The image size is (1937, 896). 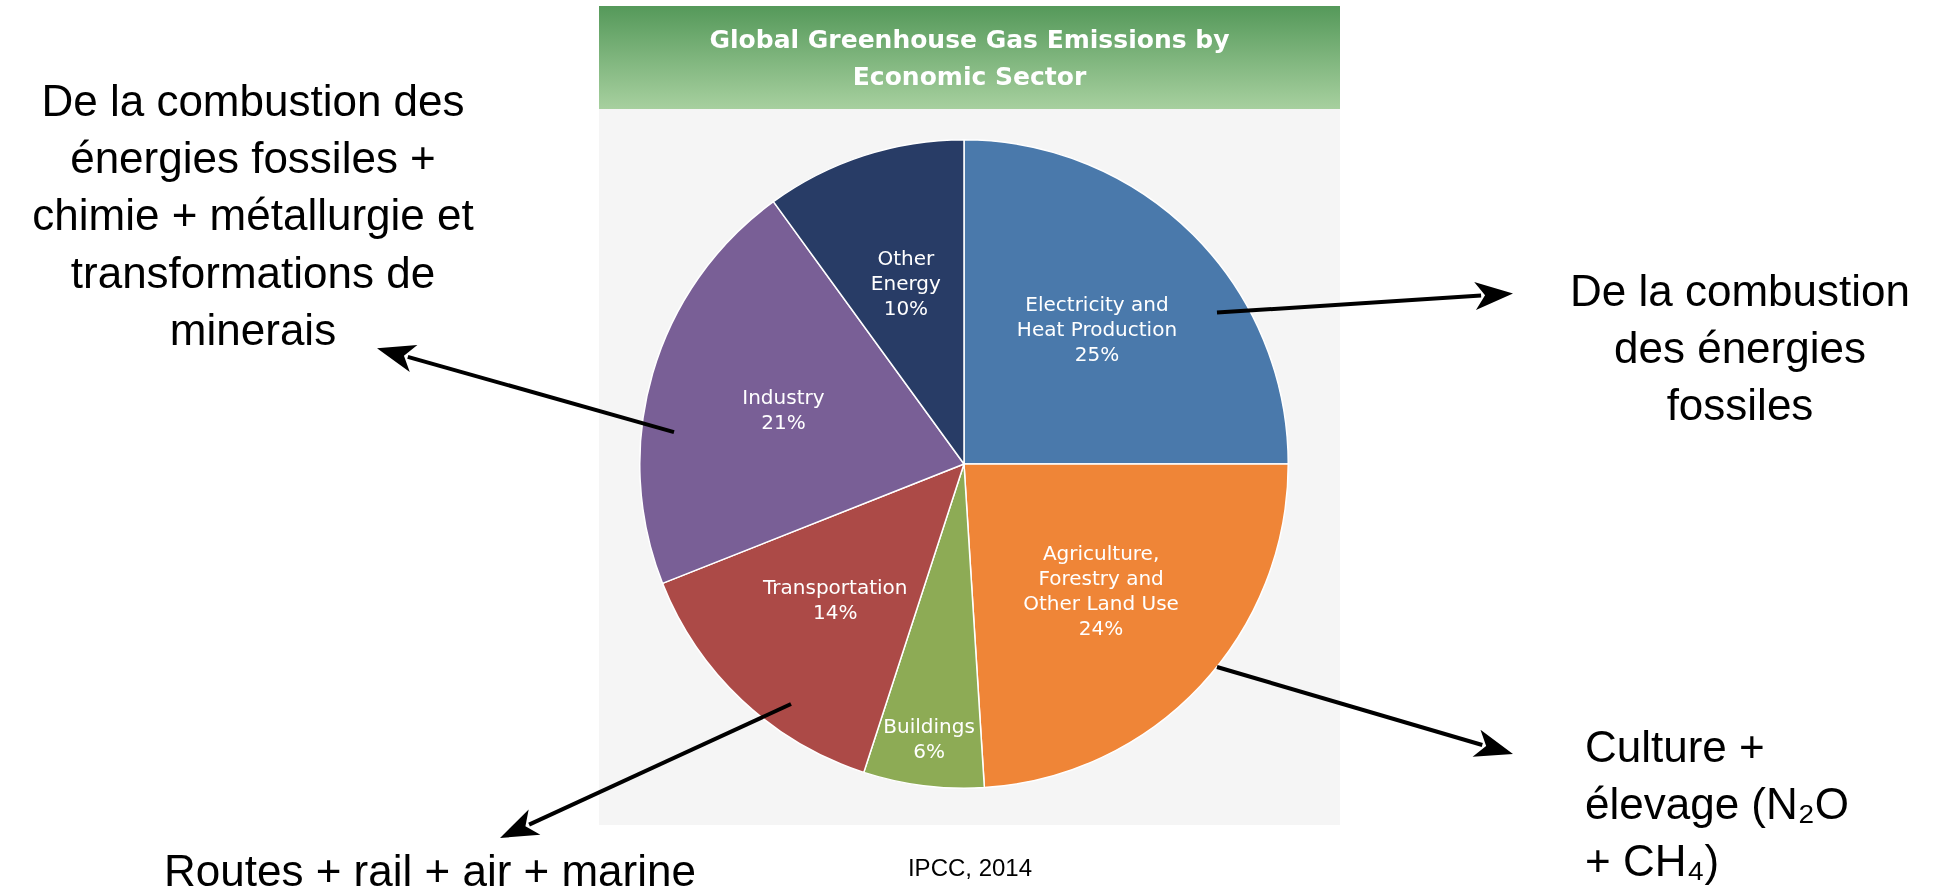 I want to click on chart-title: Global Greenhouse Gas Emissions by Economic Sector, so click(x=969, y=58).